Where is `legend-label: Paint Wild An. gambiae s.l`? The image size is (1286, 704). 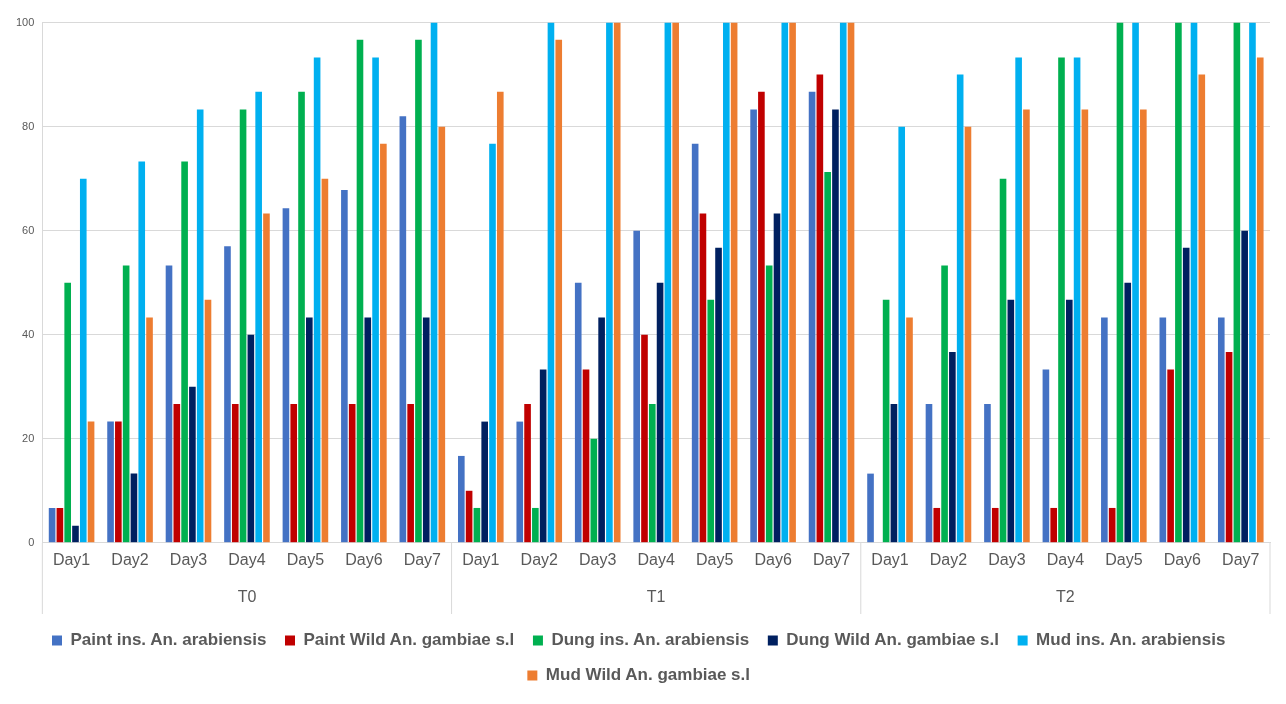 legend-label: Paint Wild An. gambiae s.l is located at coordinates (409, 640).